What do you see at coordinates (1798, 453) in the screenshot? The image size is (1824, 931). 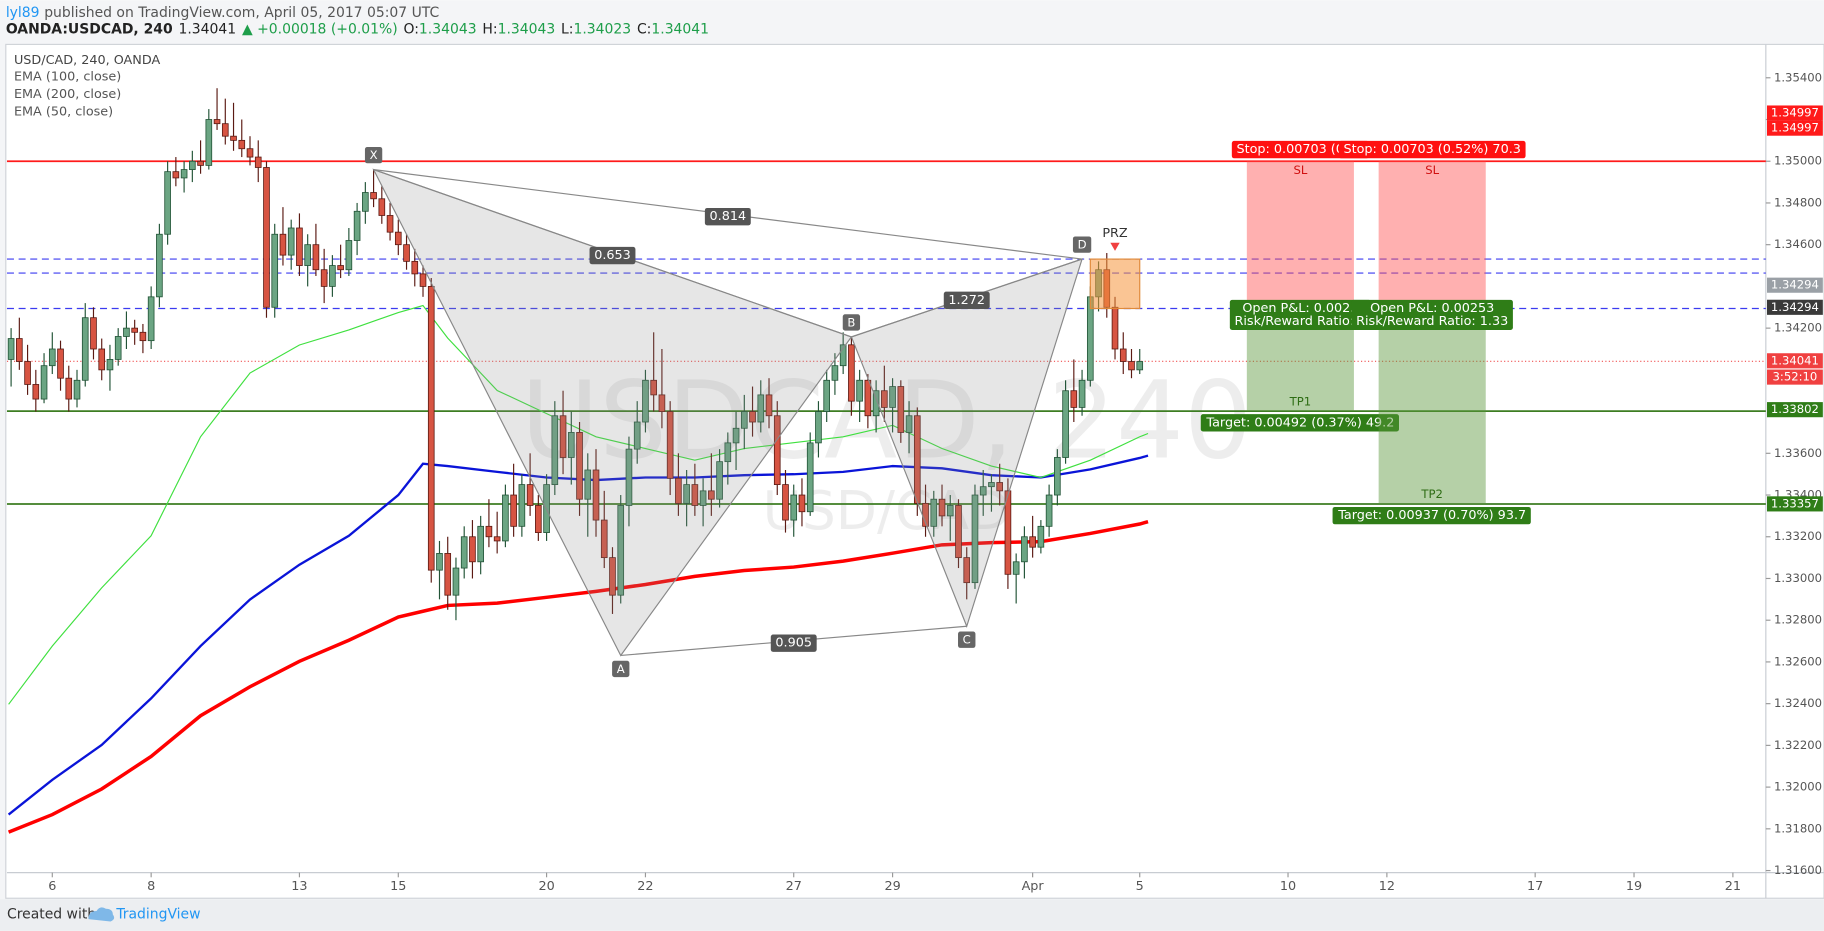 I see `y-tick-label: 1.33600` at bounding box center [1798, 453].